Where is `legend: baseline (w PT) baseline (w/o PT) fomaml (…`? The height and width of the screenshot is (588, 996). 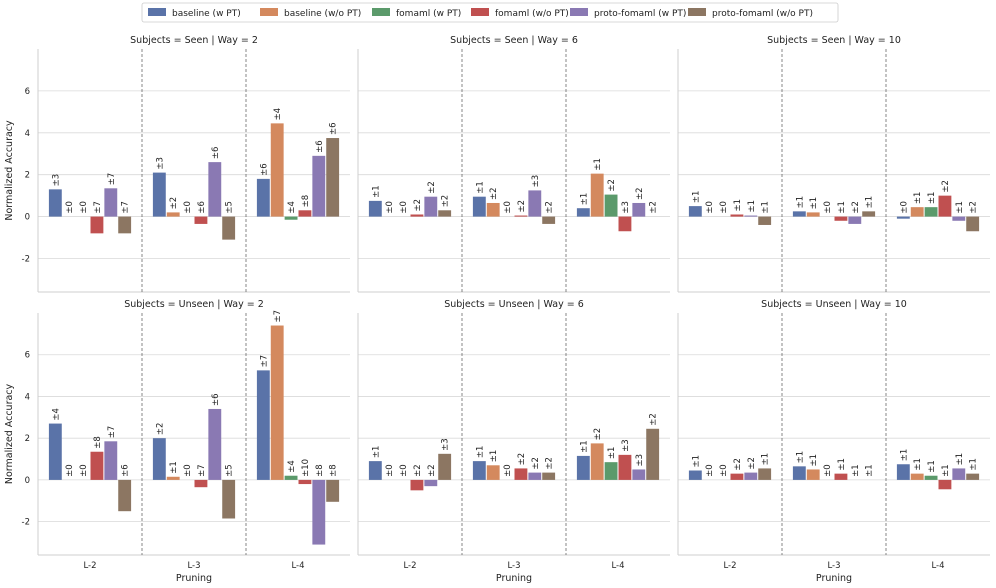 legend: baseline (w PT) baseline (w/o PT) fomaml (… is located at coordinates (490, 12).